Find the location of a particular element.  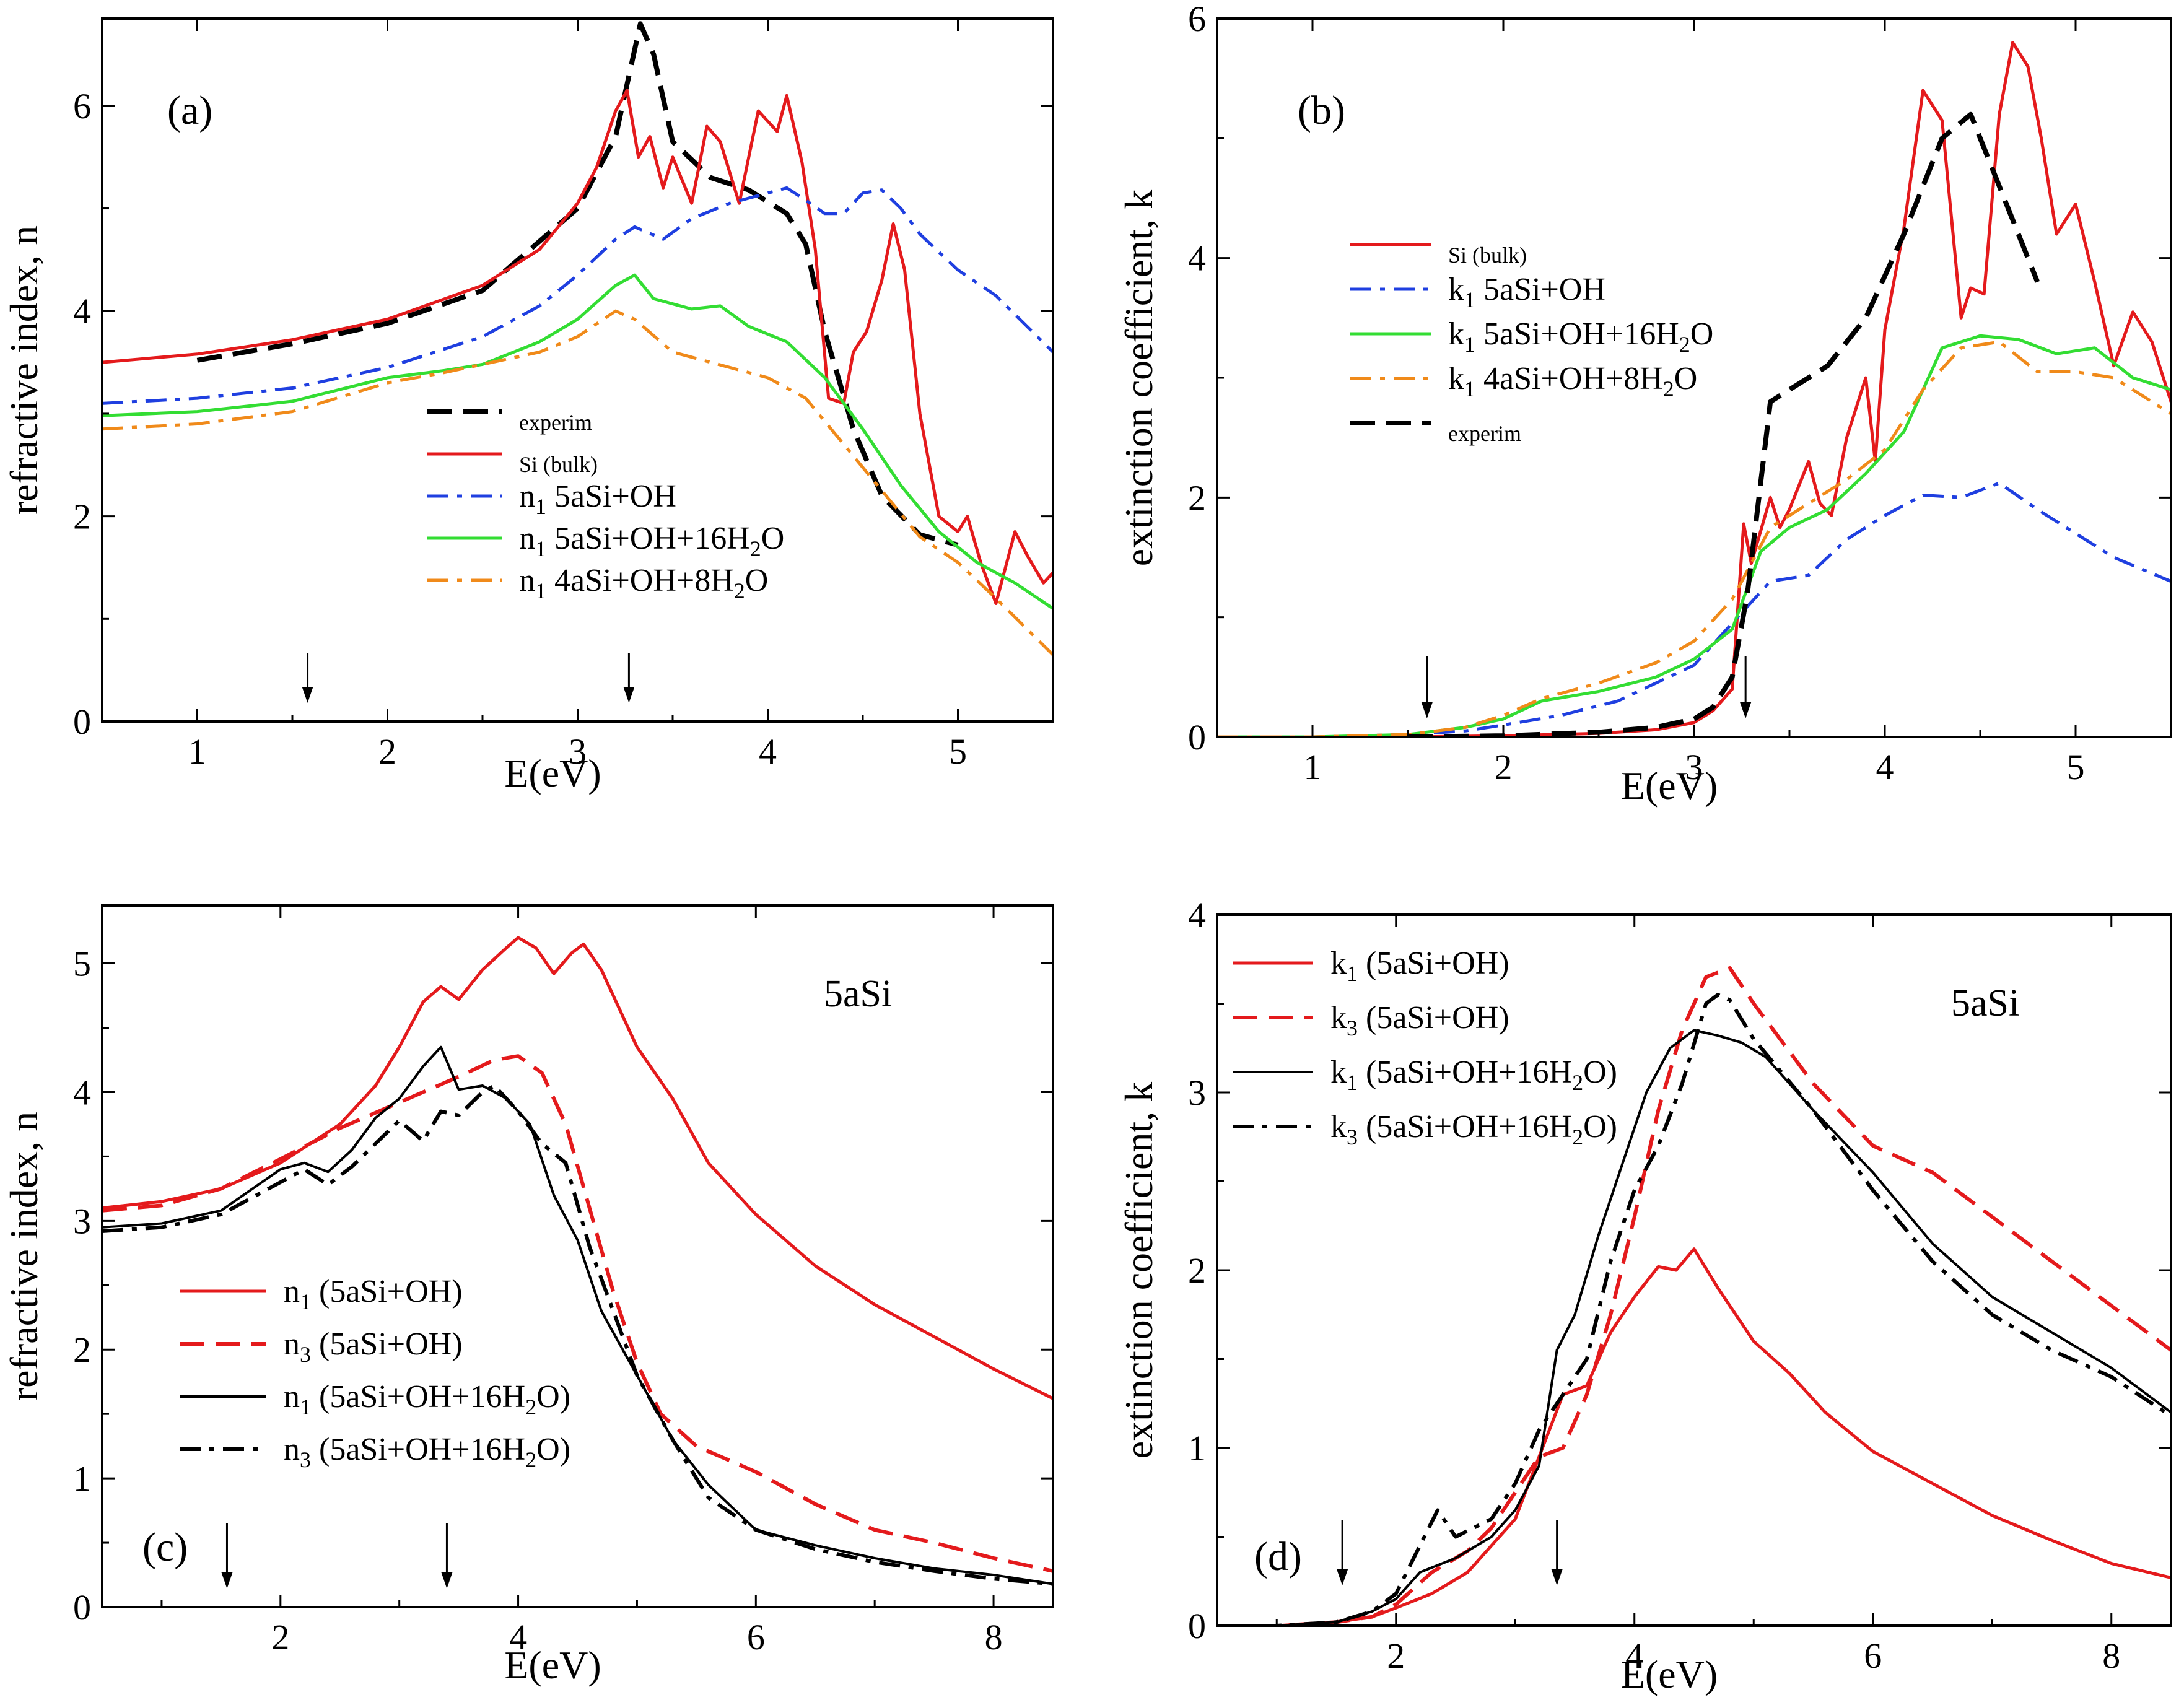

legend-subscript: Si (bulk) is located at coordinates (558, 464).